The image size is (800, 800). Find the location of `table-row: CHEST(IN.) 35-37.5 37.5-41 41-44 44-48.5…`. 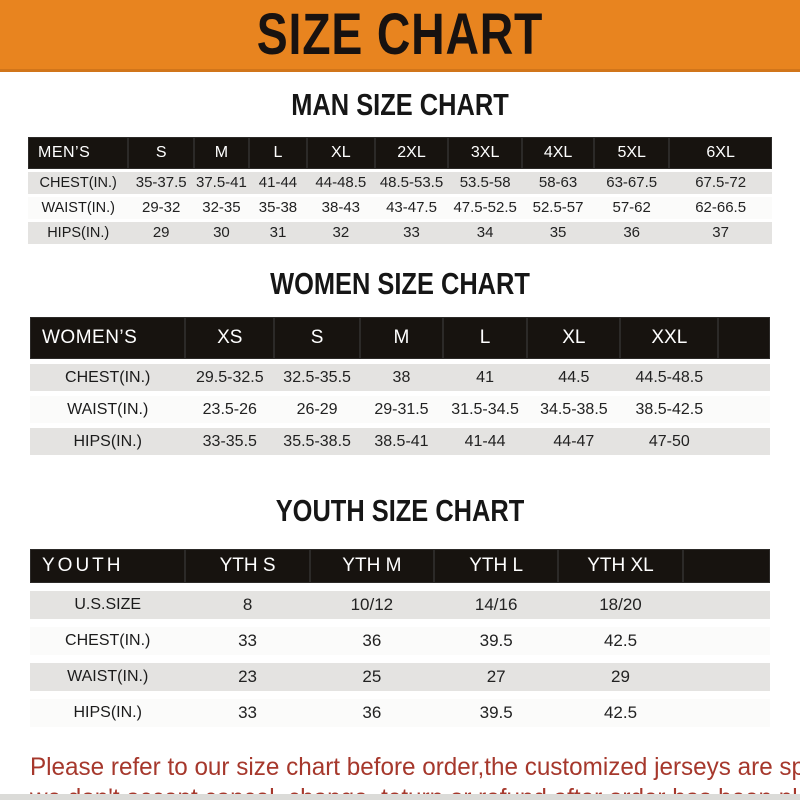

table-row: CHEST(IN.) 35-37.5 37.5-41 41-44 44-48.5… is located at coordinates (400, 182).